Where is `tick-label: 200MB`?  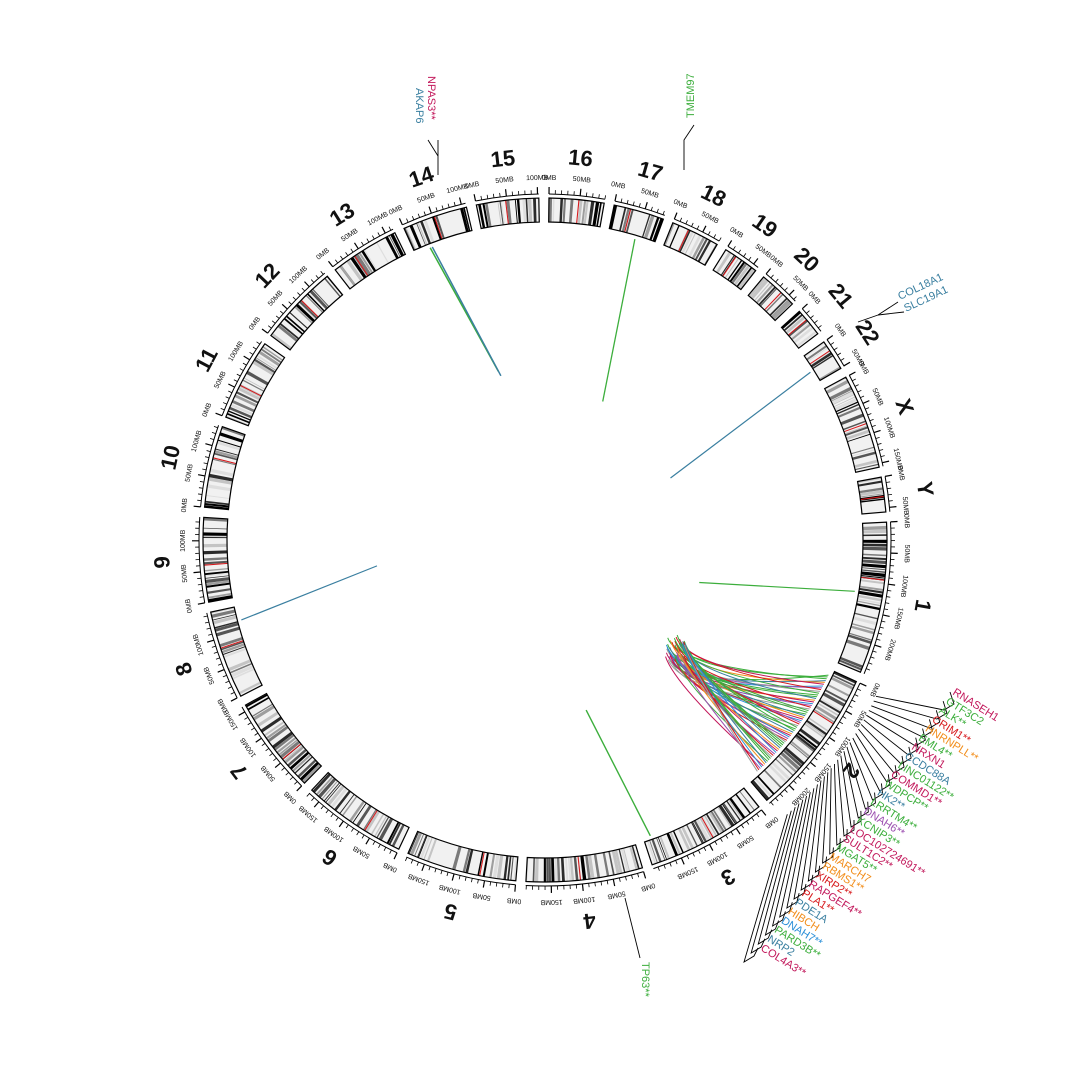 tick-label: 200MB is located at coordinates (890, 650).